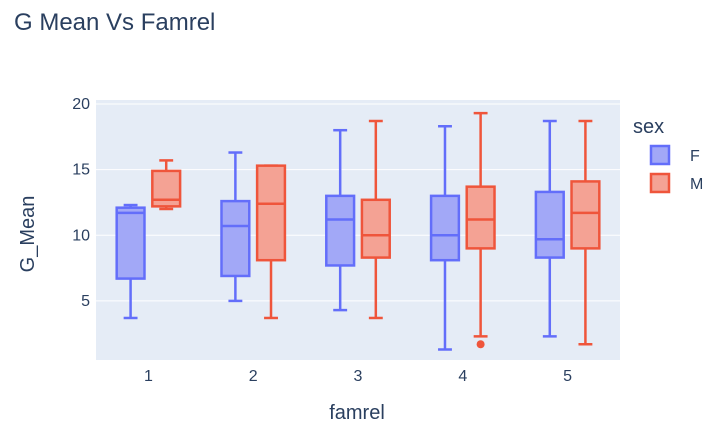  I want to click on legend-item-F: F, so click(674, 155).